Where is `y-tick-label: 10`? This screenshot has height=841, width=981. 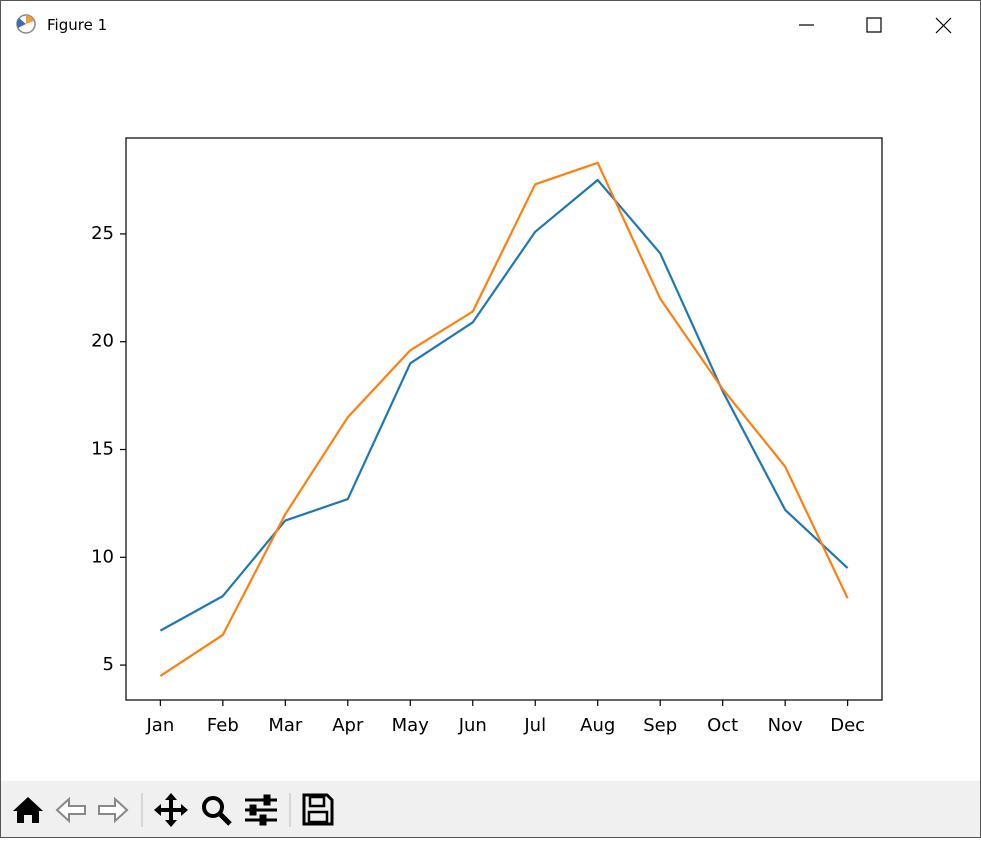
y-tick-label: 10 is located at coordinates (102, 556).